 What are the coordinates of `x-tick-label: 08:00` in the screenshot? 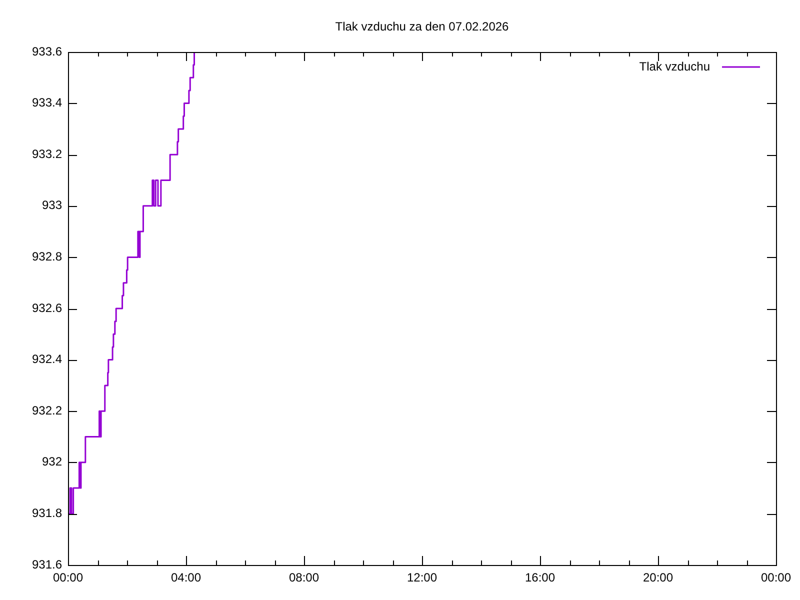 It's located at (304, 577).